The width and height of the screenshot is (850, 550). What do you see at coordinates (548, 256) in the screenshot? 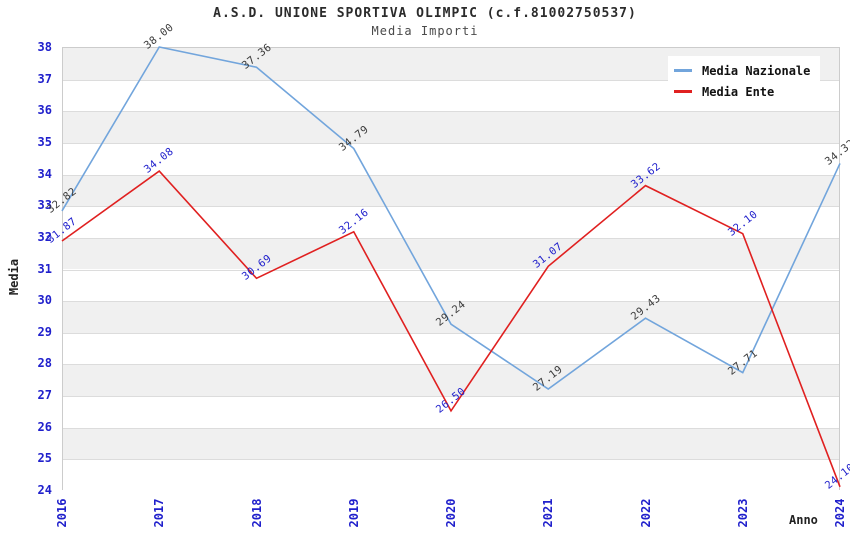
I see `point-label-anchor: 31.07` at bounding box center [548, 256].